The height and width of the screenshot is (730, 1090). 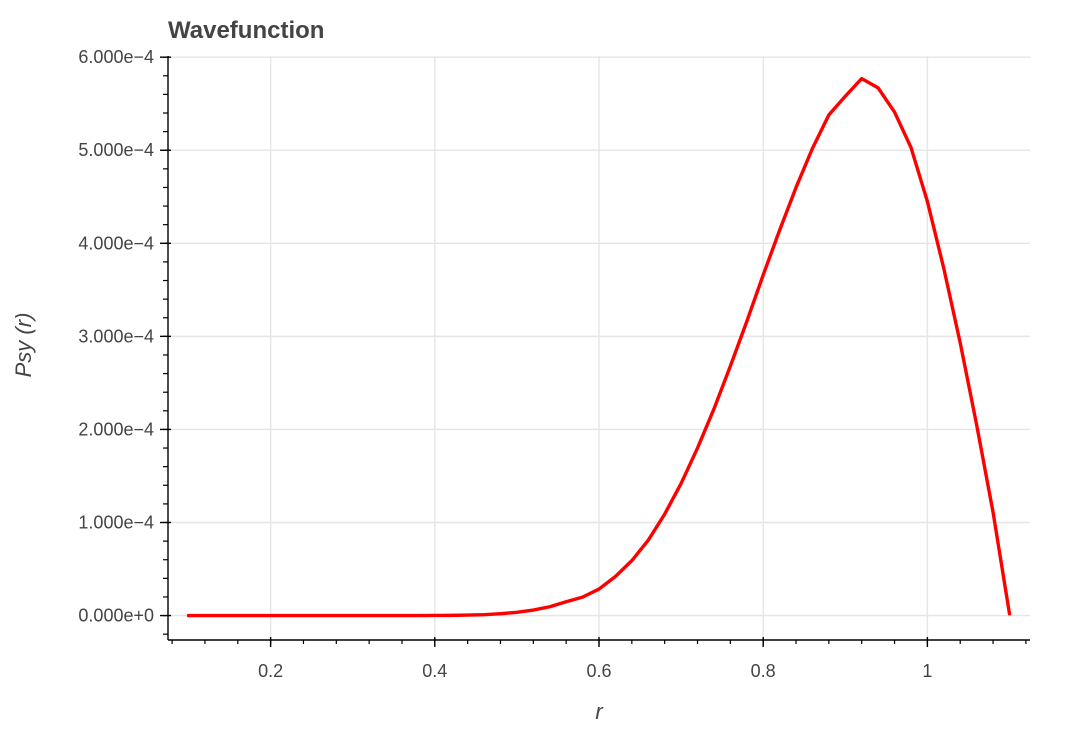 What do you see at coordinates (23, 345) in the screenshot?
I see `y-axis-title: Psy (r)` at bounding box center [23, 345].